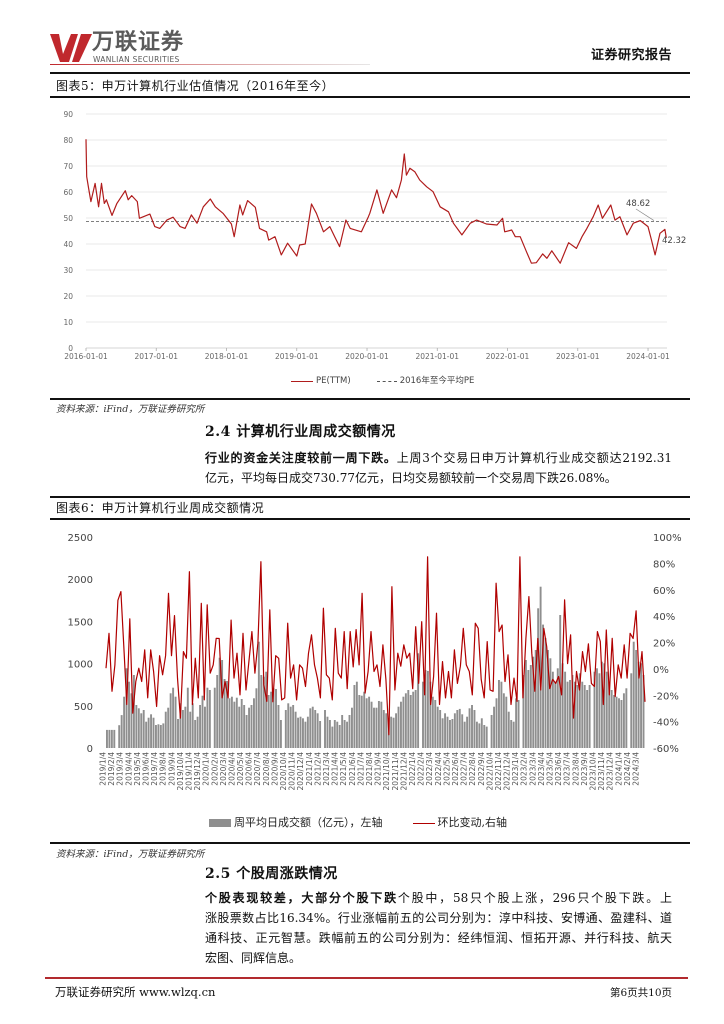 This screenshot has width=724, height=1024. Describe the element at coordinates (266, 769) in the screenshot. I see `x-tick-label: 2020/8/4` at that location.